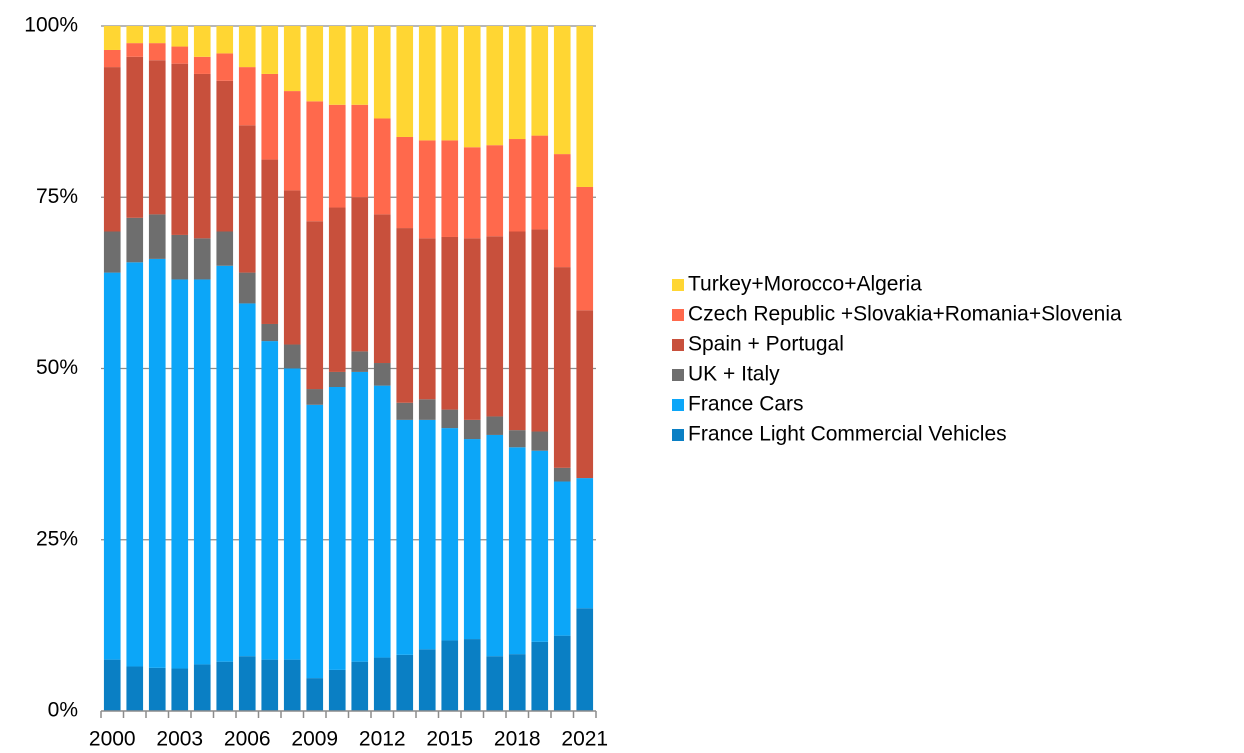 Image resolution: width=1244 pixels, height=753 pixels. What do you see at coordinates (584, 739) in the screenshot?
I see `x-tick-label: 2021` at bounding box center [584, 739].